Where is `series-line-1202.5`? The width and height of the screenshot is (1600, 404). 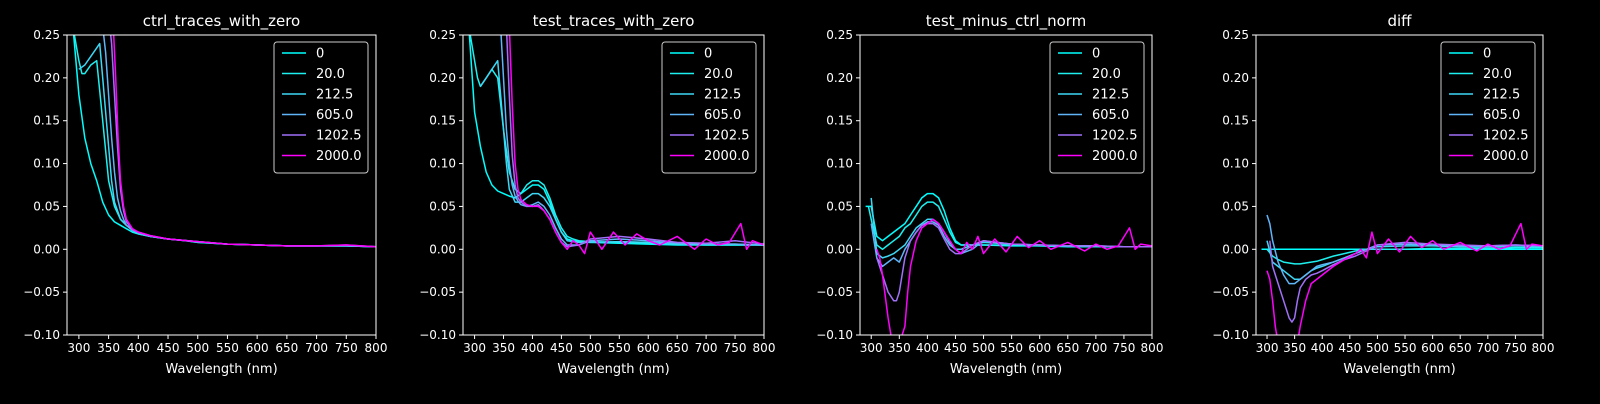 series-line-1202.5 is located at coordinates (1406, 281).